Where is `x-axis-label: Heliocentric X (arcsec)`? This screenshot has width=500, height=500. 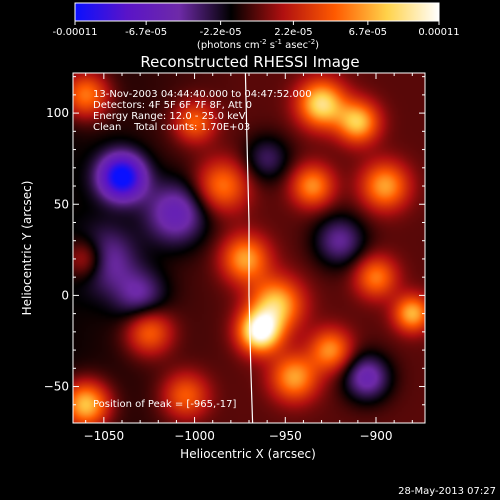 x-axis-label: Heliocentric X (arcsec) is located at coordinates (248, 454).